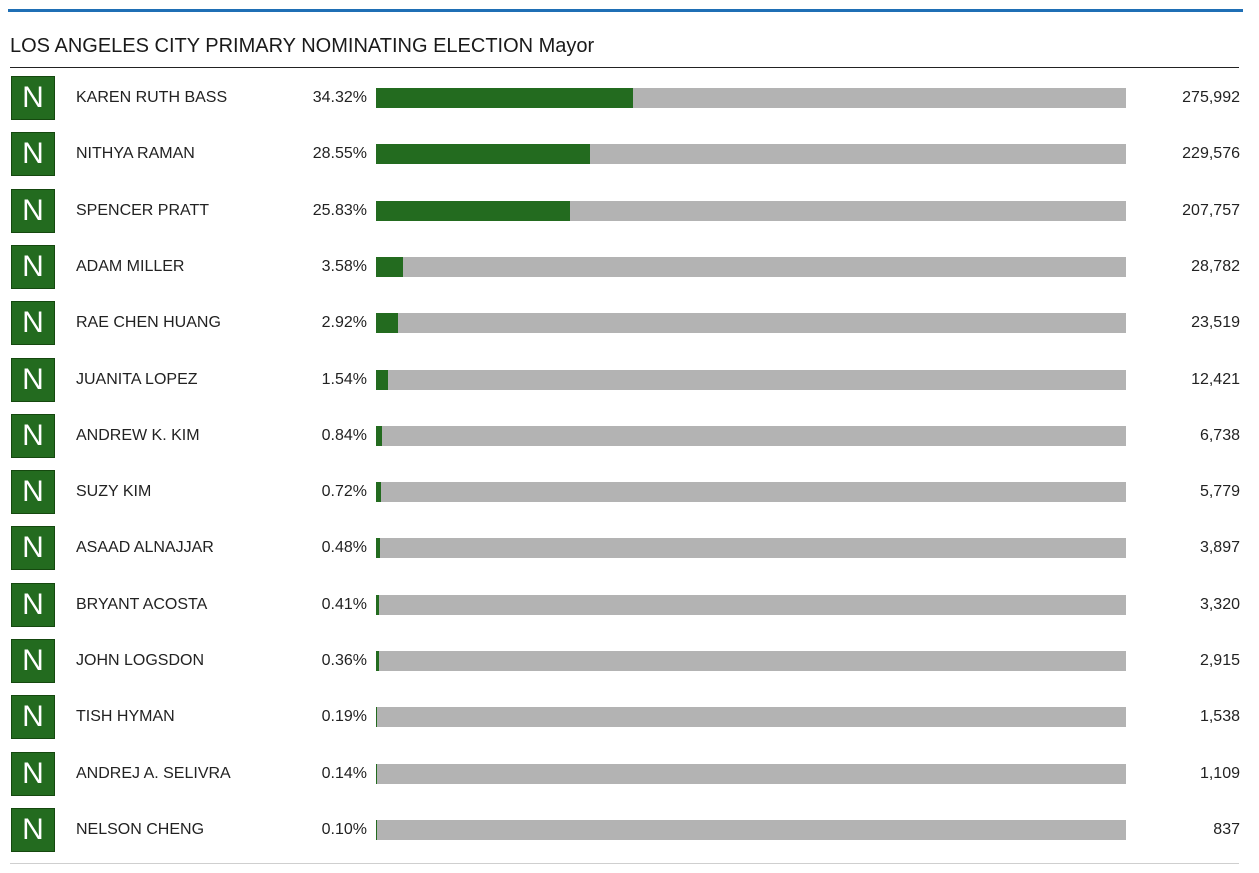 The height and width of the screenshot is (873, 1259). I want to click on vote-percent: 0.14%, so click(344, 773).